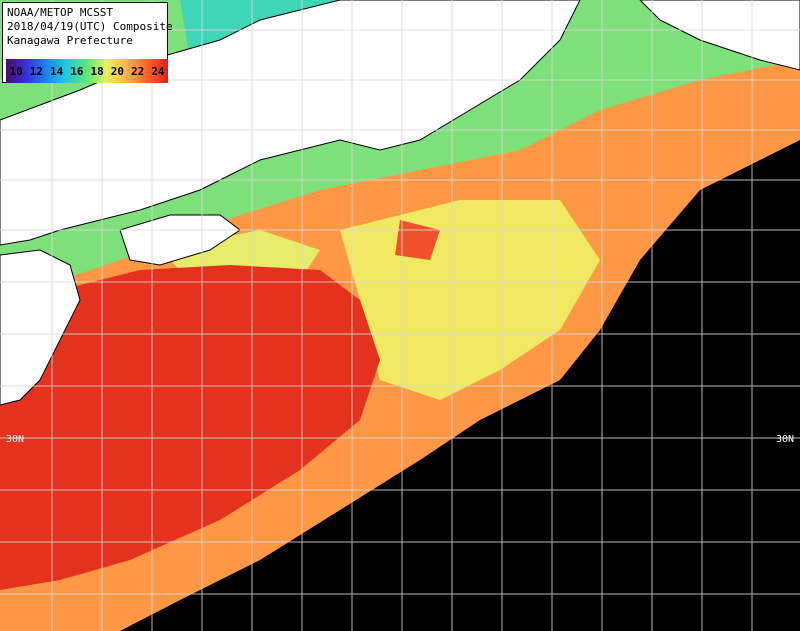 The image size is (800, 631). I want to click on lon-label-140: 140E, so click(749, 16).